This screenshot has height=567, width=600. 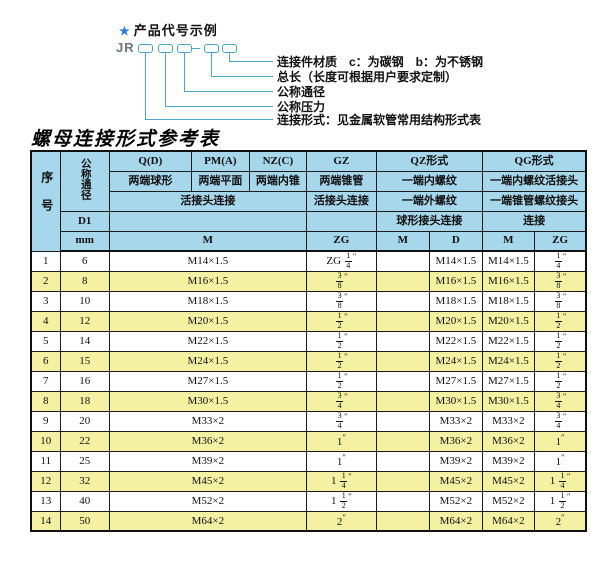 I want to click on cell-zg: 1″, so click(x=341, y=461).